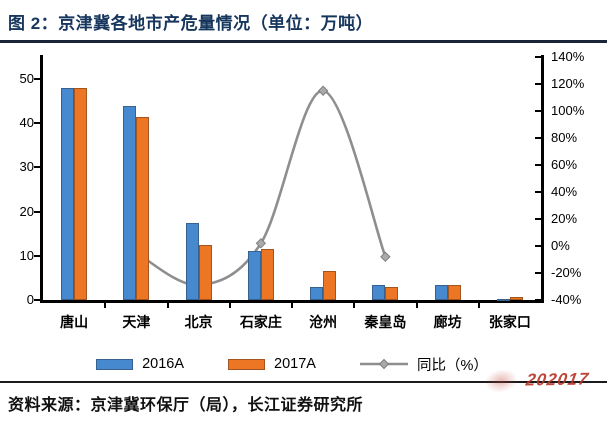 The image size is (607, 421). I want to click on y-tick-label-right: -40%, so click(566, 299).